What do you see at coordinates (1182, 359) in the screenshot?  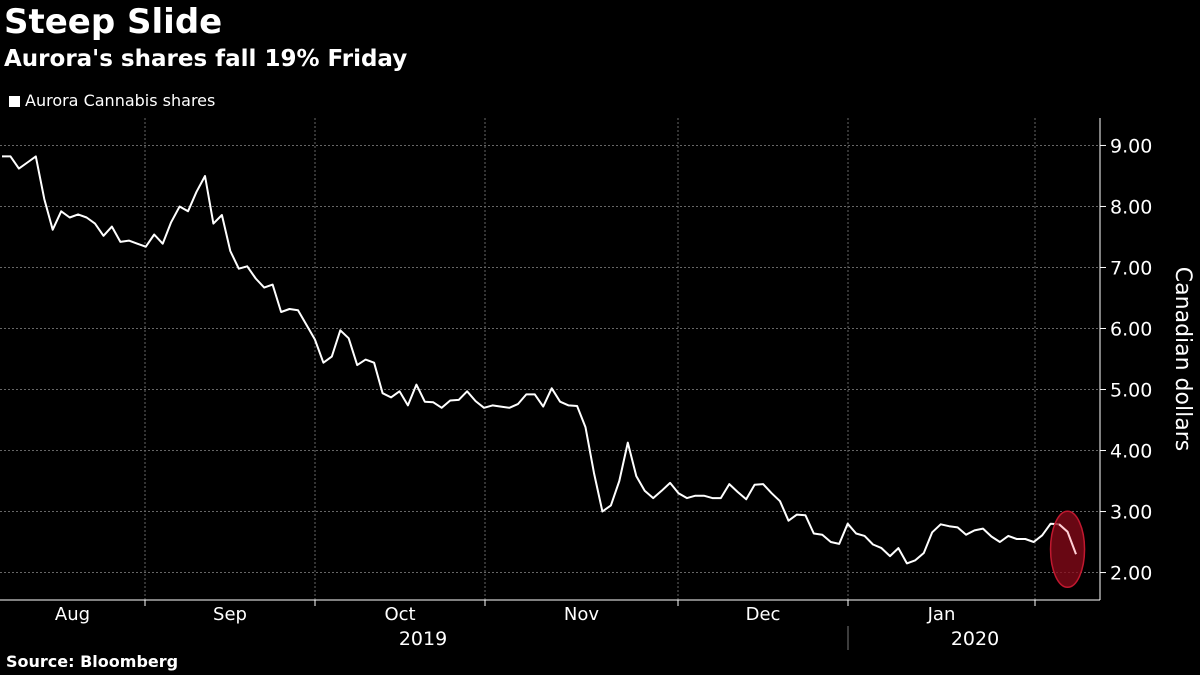 I see `y-axis-label: Canadian dollars` at bounding box center [1182, 359].